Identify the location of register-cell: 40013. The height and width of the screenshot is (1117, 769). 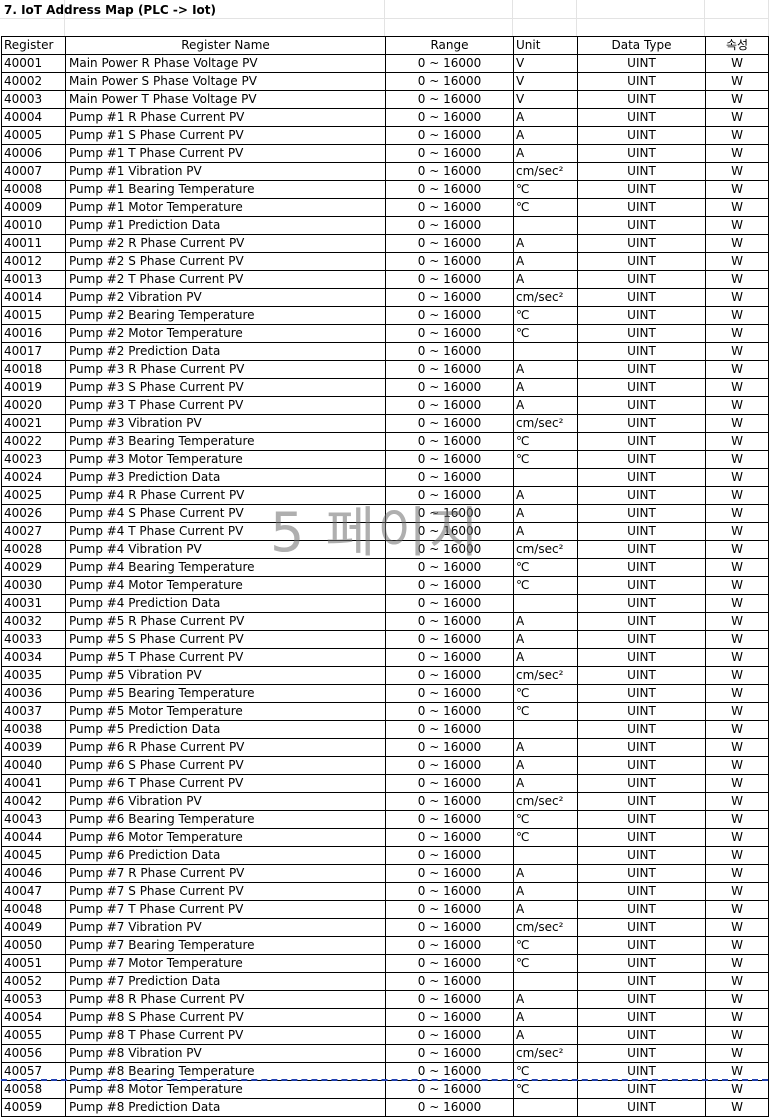
(33, 279).